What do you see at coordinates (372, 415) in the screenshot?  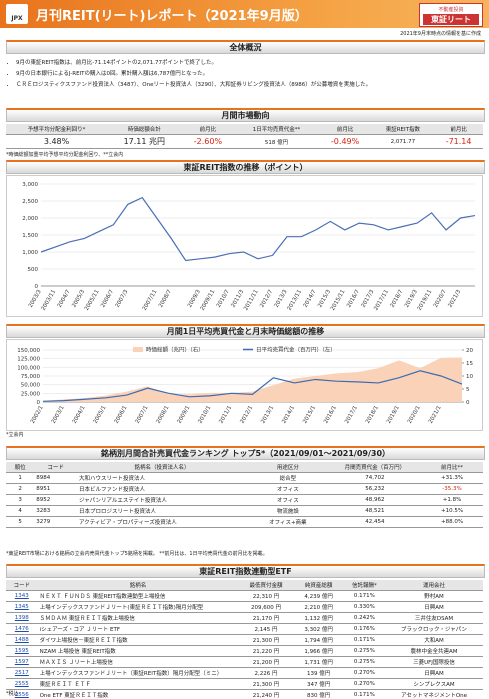 I see `x-tick-label: 2018/1` at bounding box center [372, 415].